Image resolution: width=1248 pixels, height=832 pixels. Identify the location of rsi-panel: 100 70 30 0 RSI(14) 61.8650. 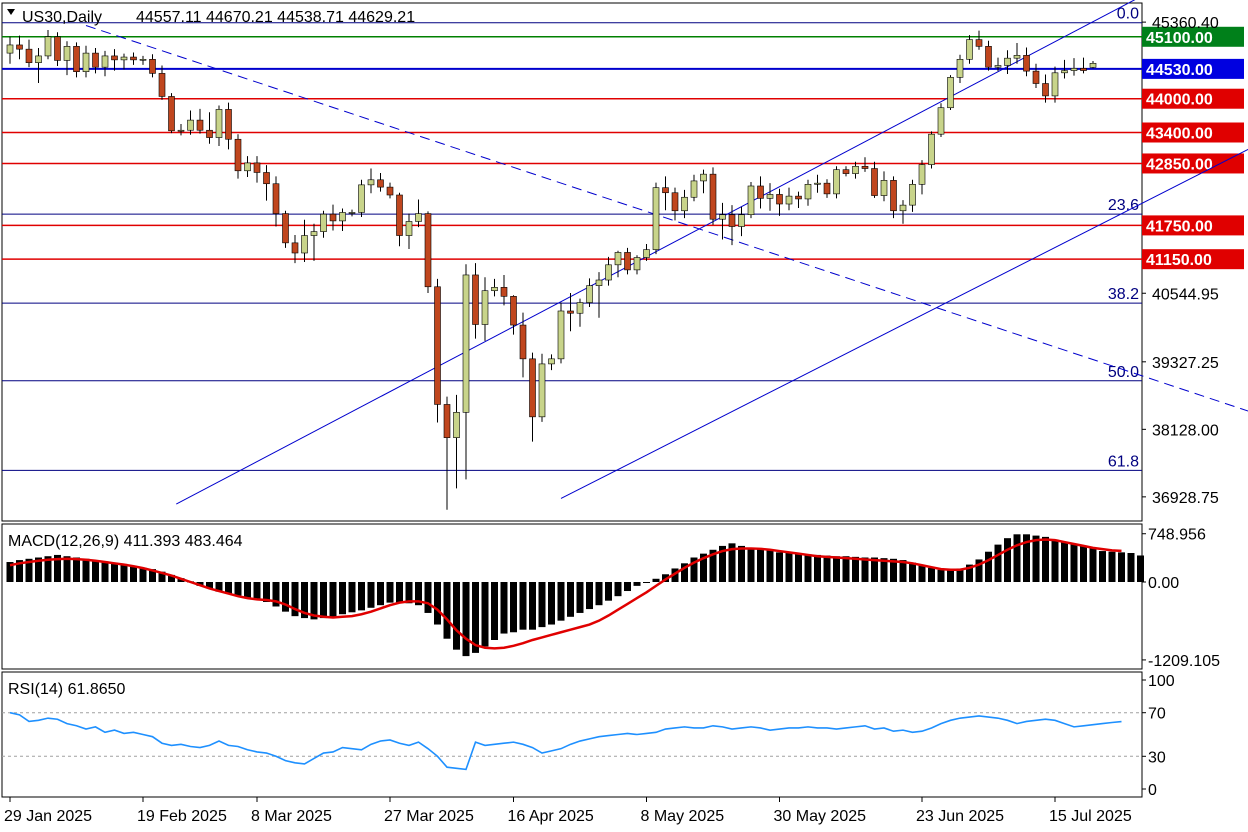
(588, 735).